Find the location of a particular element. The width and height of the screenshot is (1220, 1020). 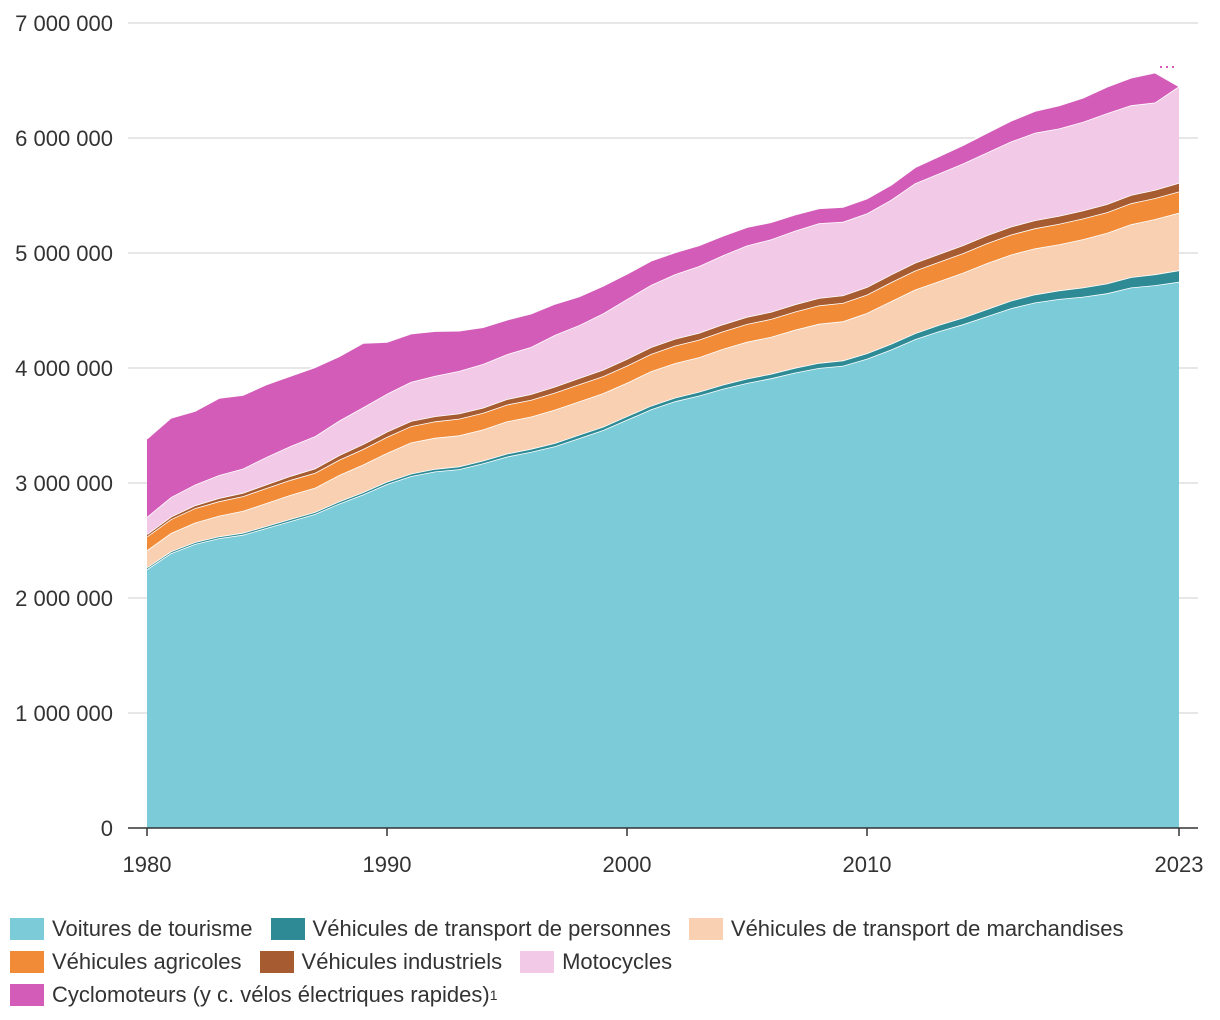

legend-item-marchandises: Véhicules de transport de marchandises is located at coordinates (906, 928).